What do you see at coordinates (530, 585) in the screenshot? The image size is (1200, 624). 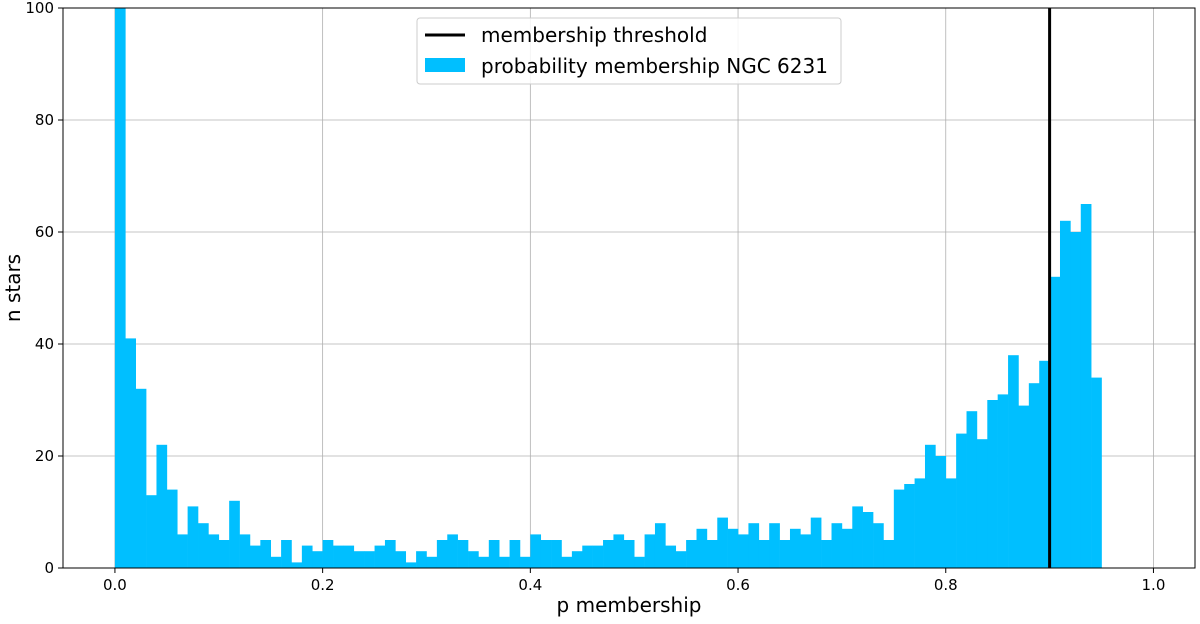 I see `x-tick-label: 0.4` at bounding box center [530, 585].